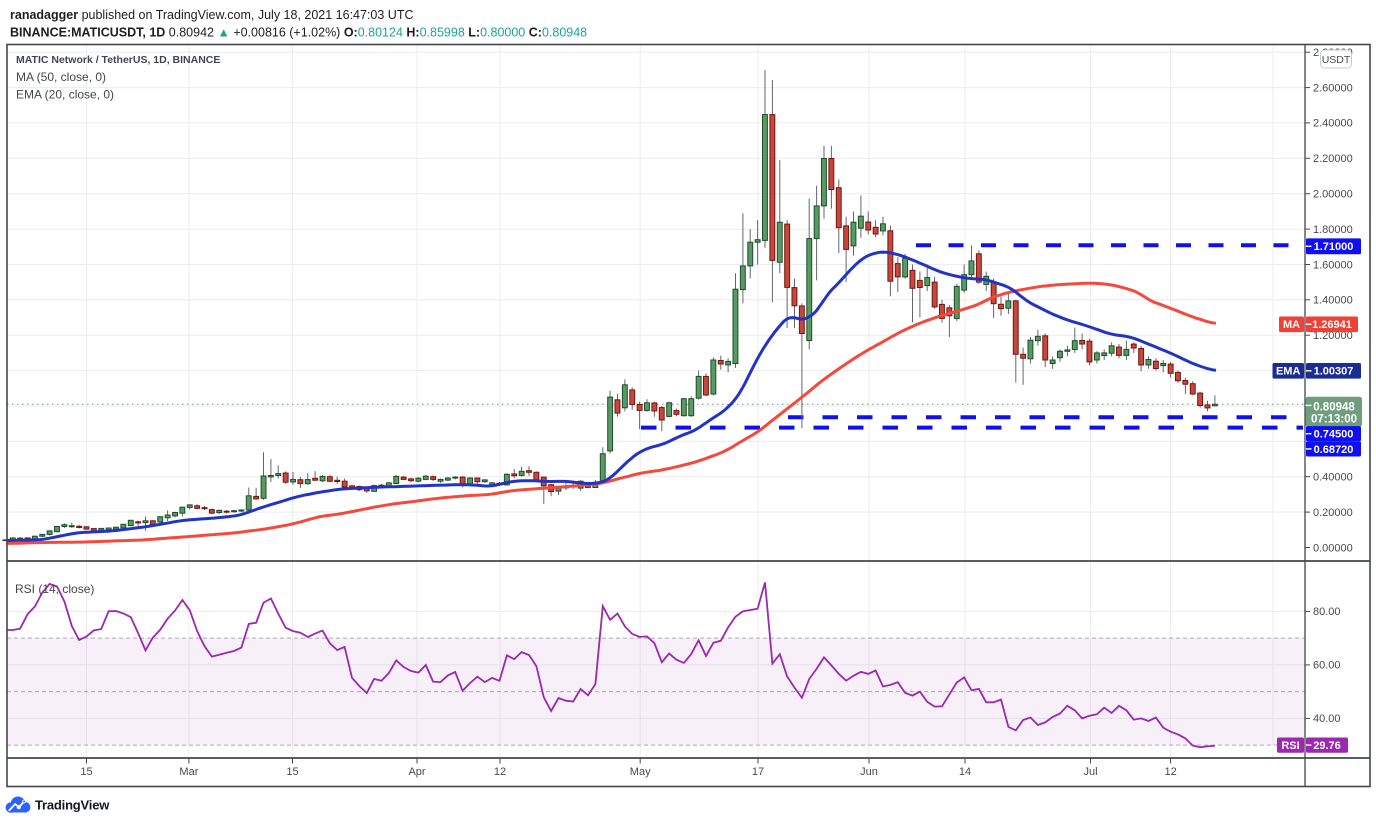 The image size is (1376, 823). I want to click on svg-text:MATIC Network / TetherUS, 1D,: MATIC Network / TetherUS, 1D, BINANCE, so click(118, 60).